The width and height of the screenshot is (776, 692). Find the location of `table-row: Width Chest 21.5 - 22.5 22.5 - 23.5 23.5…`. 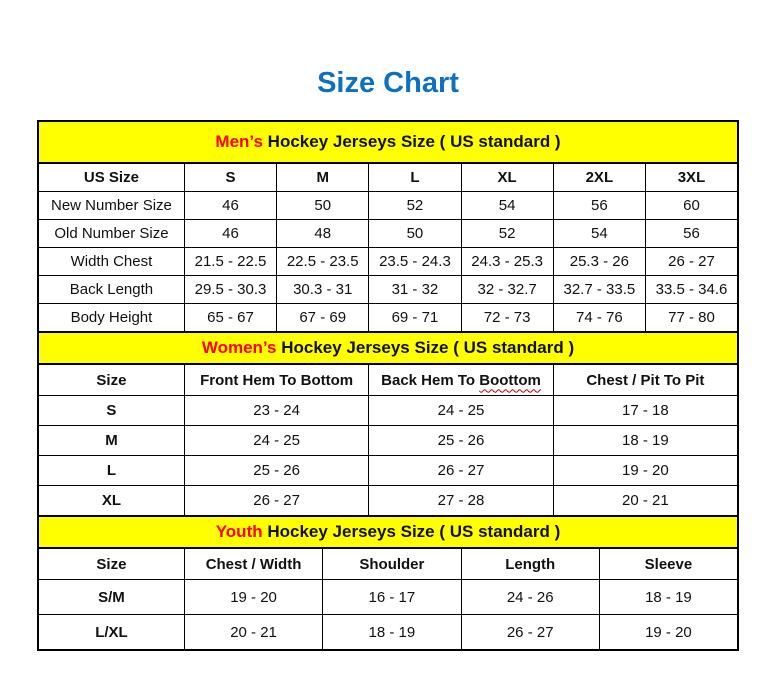

table-row: Width Chest 21.5 - 22.5 22.5 - 23.5 23.5… is located at coordinates (388, 261).